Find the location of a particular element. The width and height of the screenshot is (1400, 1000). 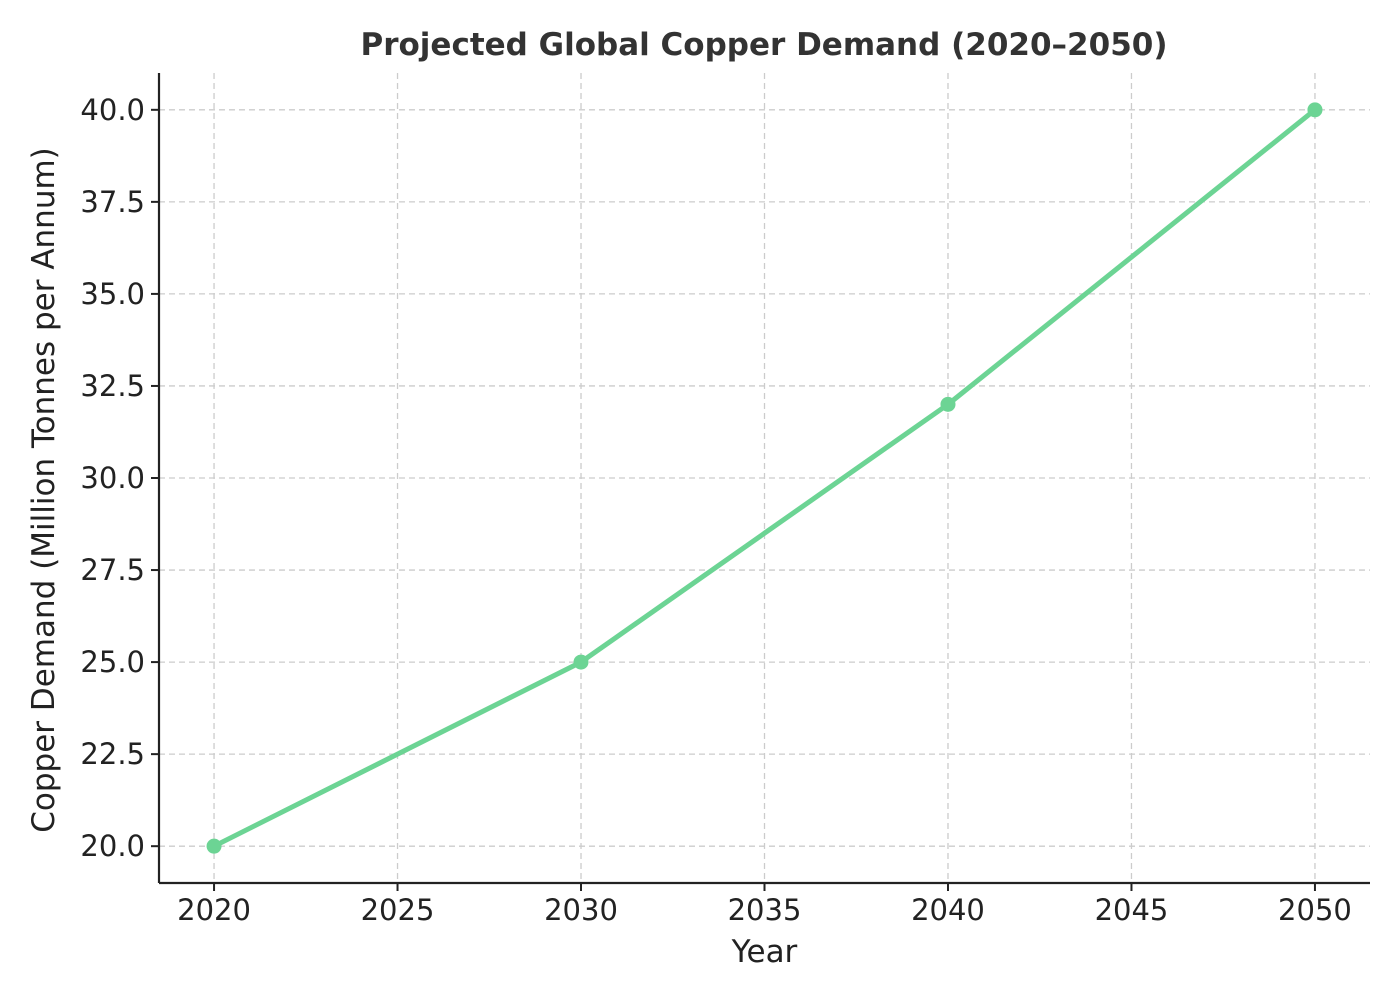

y-tick-label: 40.0 is located at coordinates (112, 110).